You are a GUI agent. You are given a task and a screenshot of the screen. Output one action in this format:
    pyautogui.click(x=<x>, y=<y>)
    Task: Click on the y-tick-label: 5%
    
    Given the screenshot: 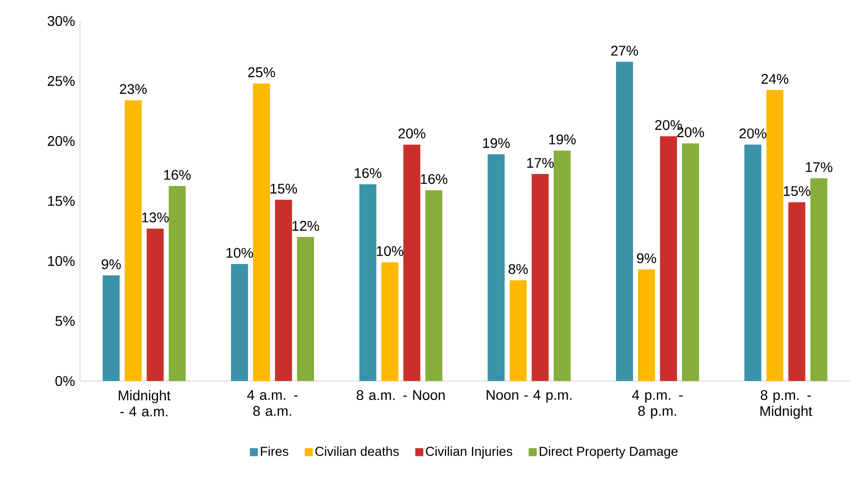 What is the action you would take?
    pyautogui.click(x=65, y=321)
    